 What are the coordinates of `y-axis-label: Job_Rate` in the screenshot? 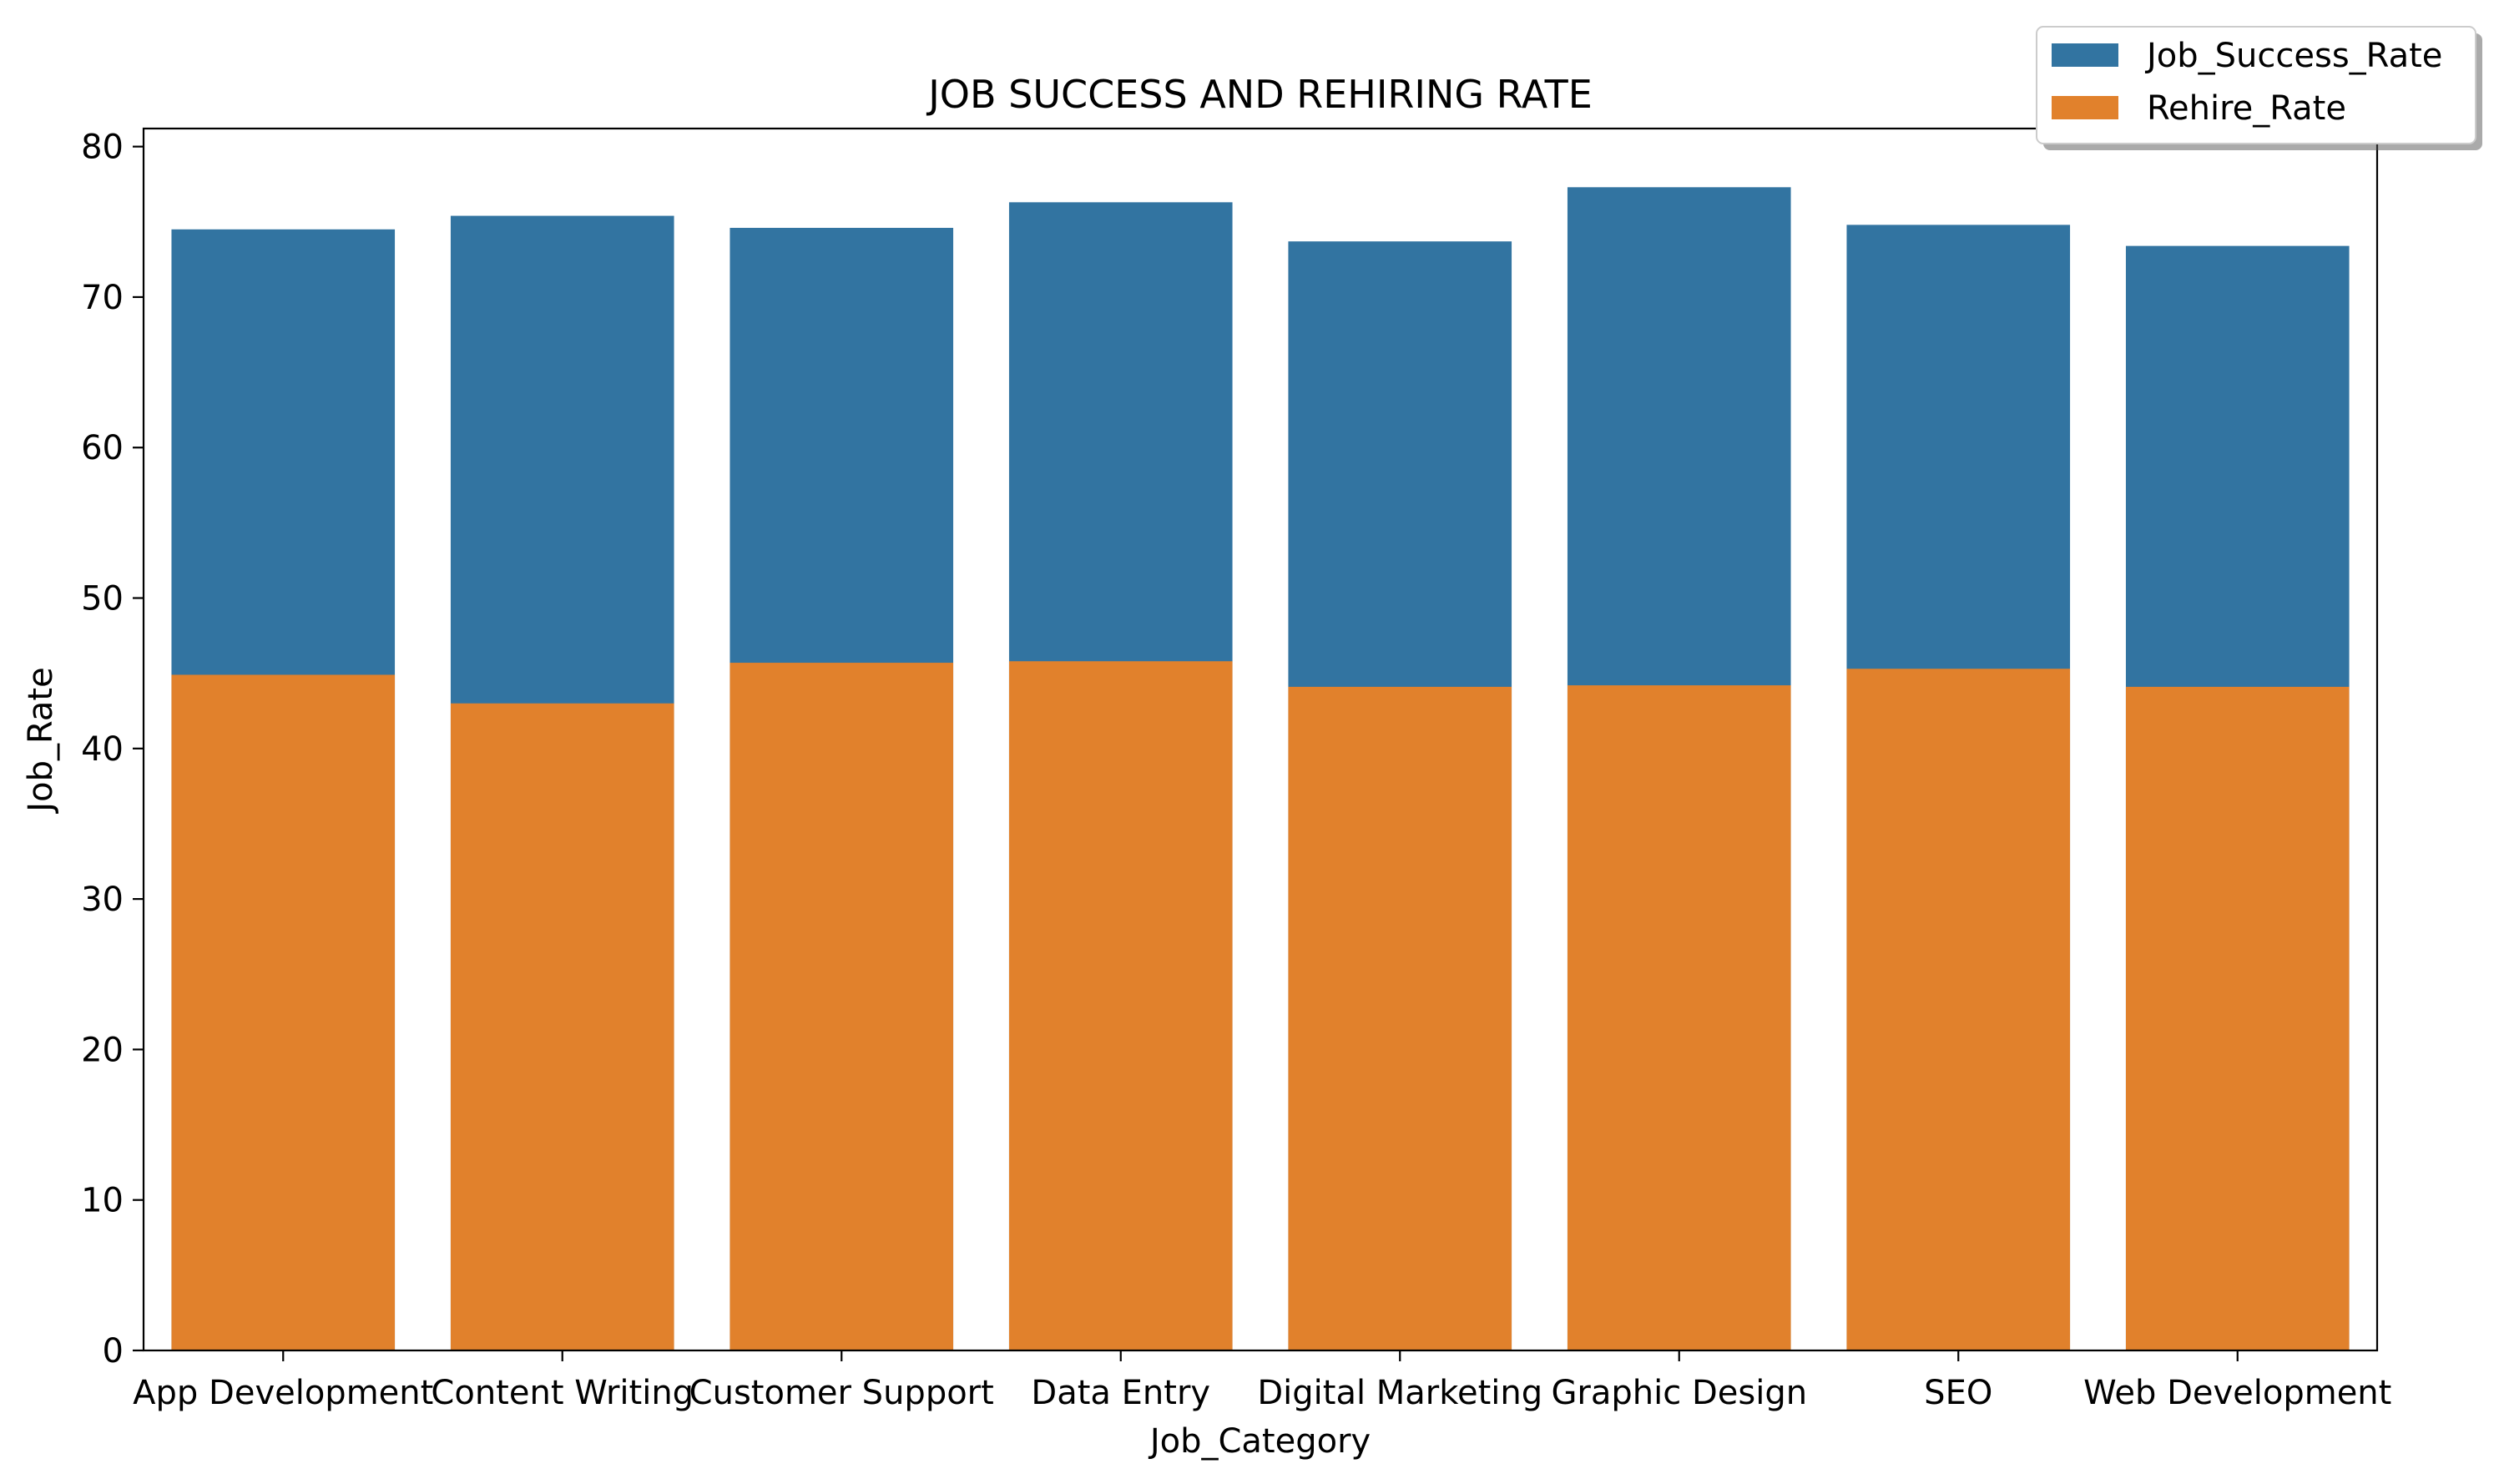 It's located at (41, 740).